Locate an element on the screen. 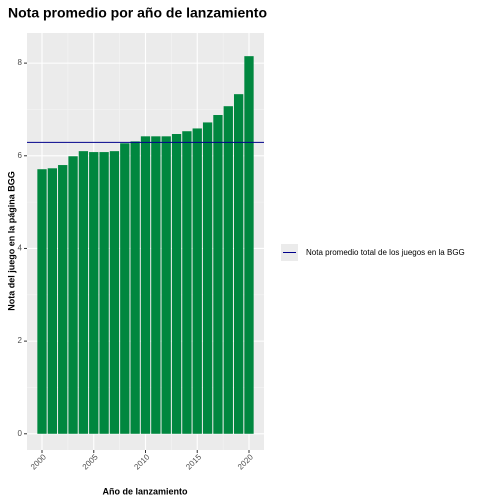 The width and height of the screenshot is (504, 504). chart-title: Nota promedio por año de lanzamiento is located at coordinates (137, 13).